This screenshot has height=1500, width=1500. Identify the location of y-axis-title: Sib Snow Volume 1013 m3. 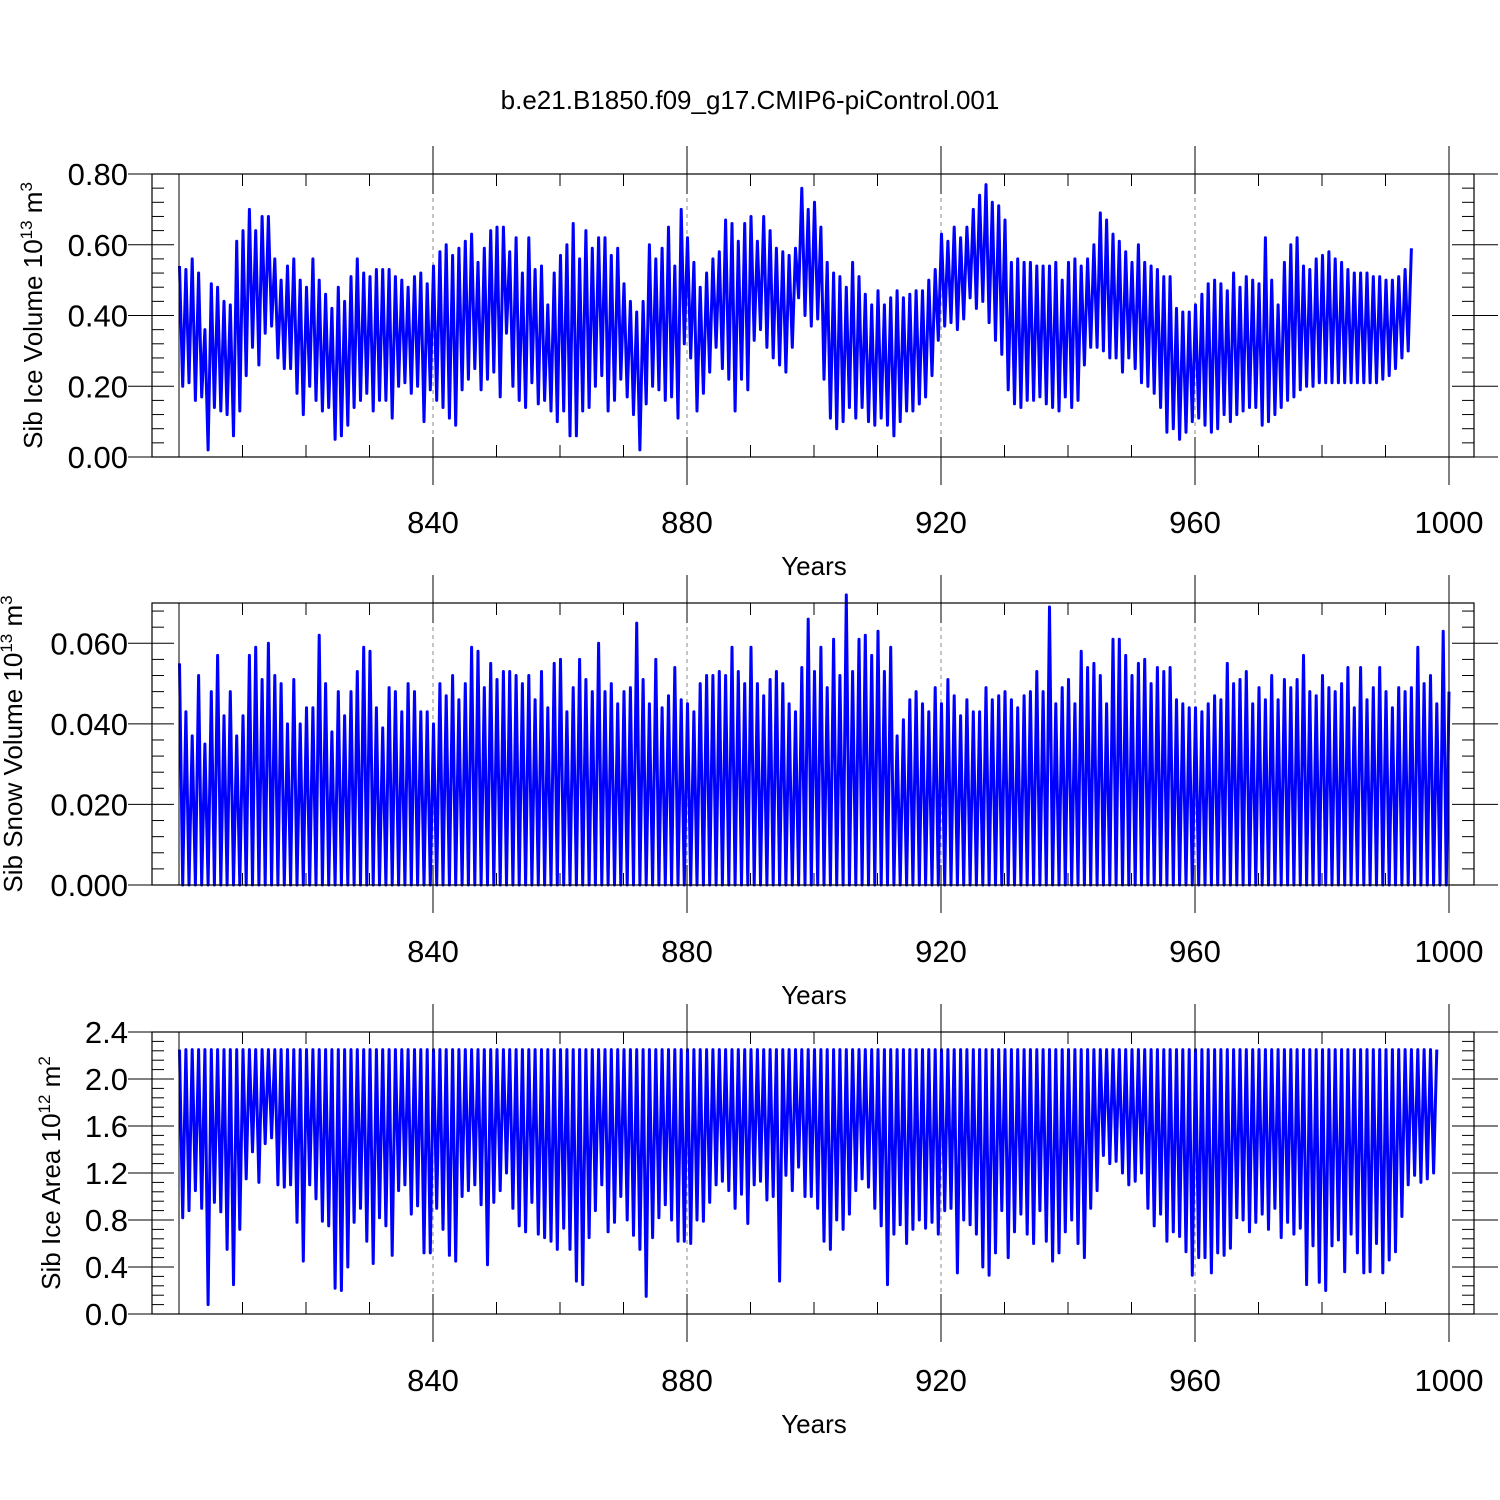
(14, 743).